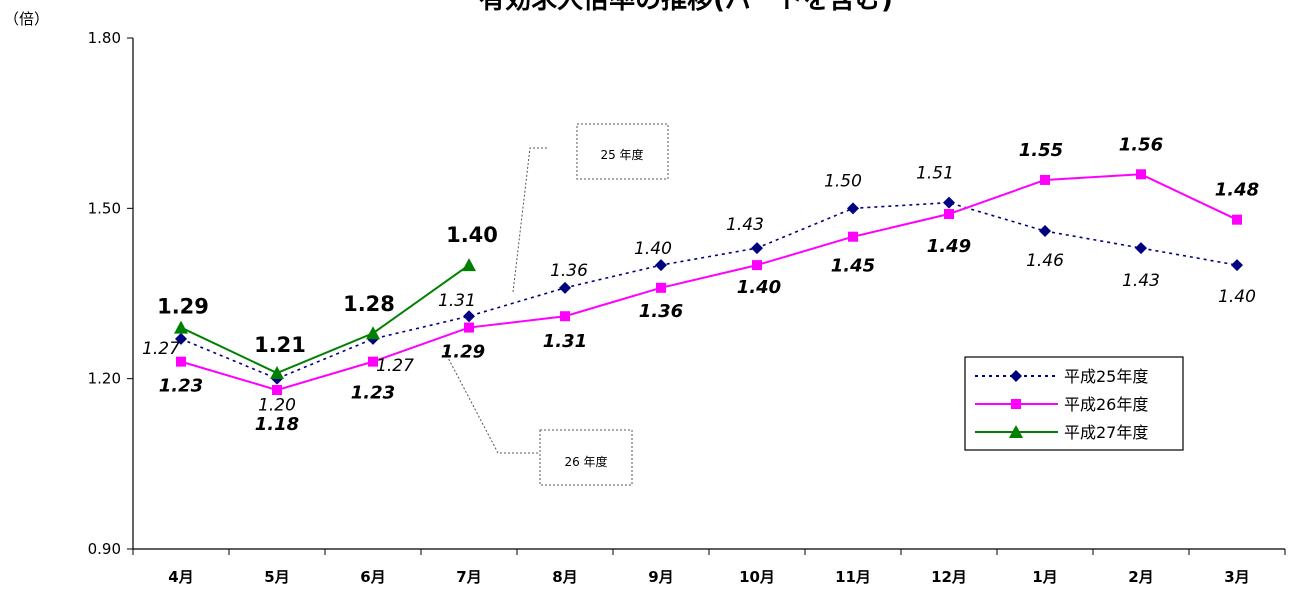 The height and width of the screenshot is (589, 1293). I want to click on y-tick-label: 0.90, so click(104, 549).